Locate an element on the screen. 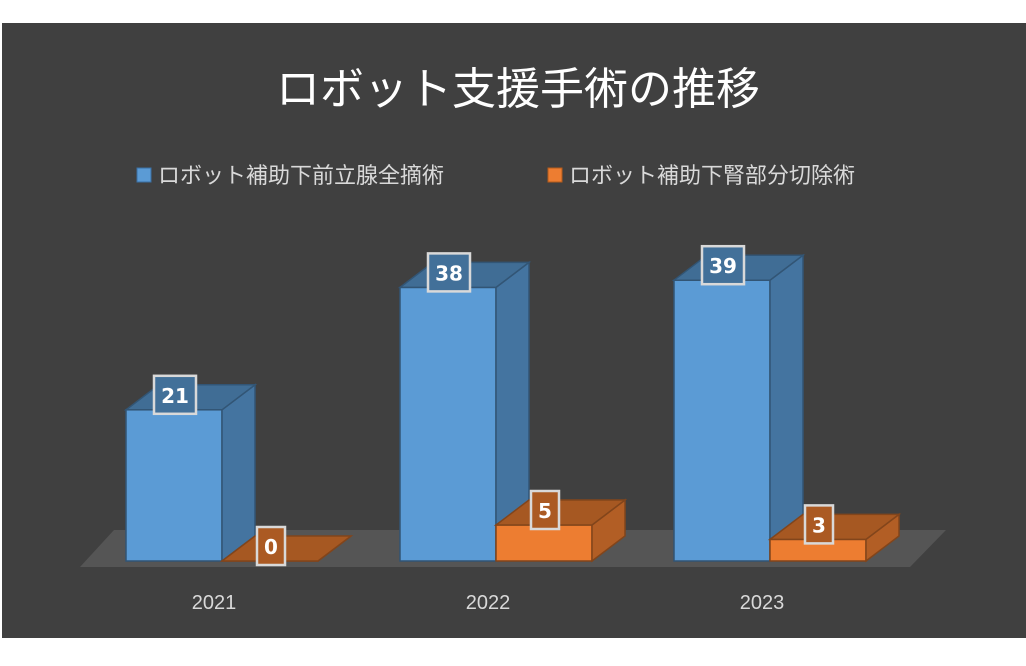 This screenshot has width=1026, height=666. data-label-2022-1: 5 is located at coordinates (545, 510).